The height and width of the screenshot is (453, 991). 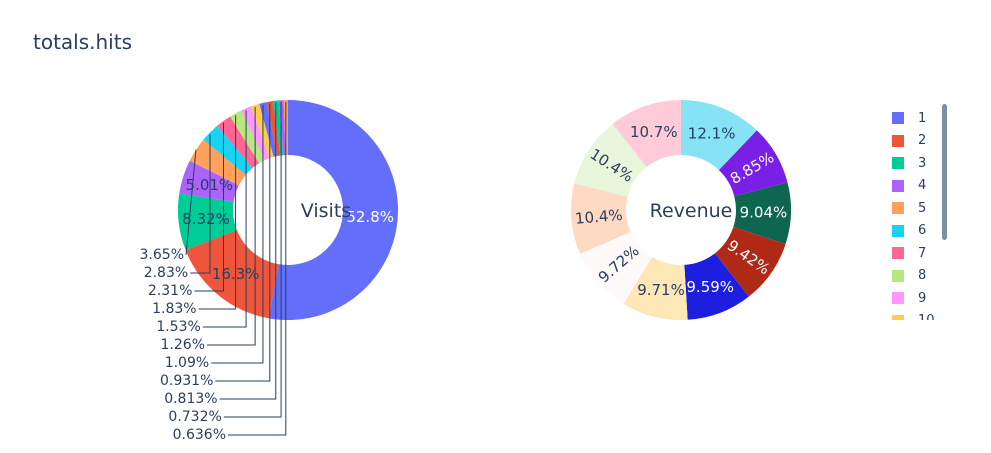 What do you see at coordinates (598, 217) in the screenshot?
I see `slice-label: 10.4%` at bounding box center [598, 217].